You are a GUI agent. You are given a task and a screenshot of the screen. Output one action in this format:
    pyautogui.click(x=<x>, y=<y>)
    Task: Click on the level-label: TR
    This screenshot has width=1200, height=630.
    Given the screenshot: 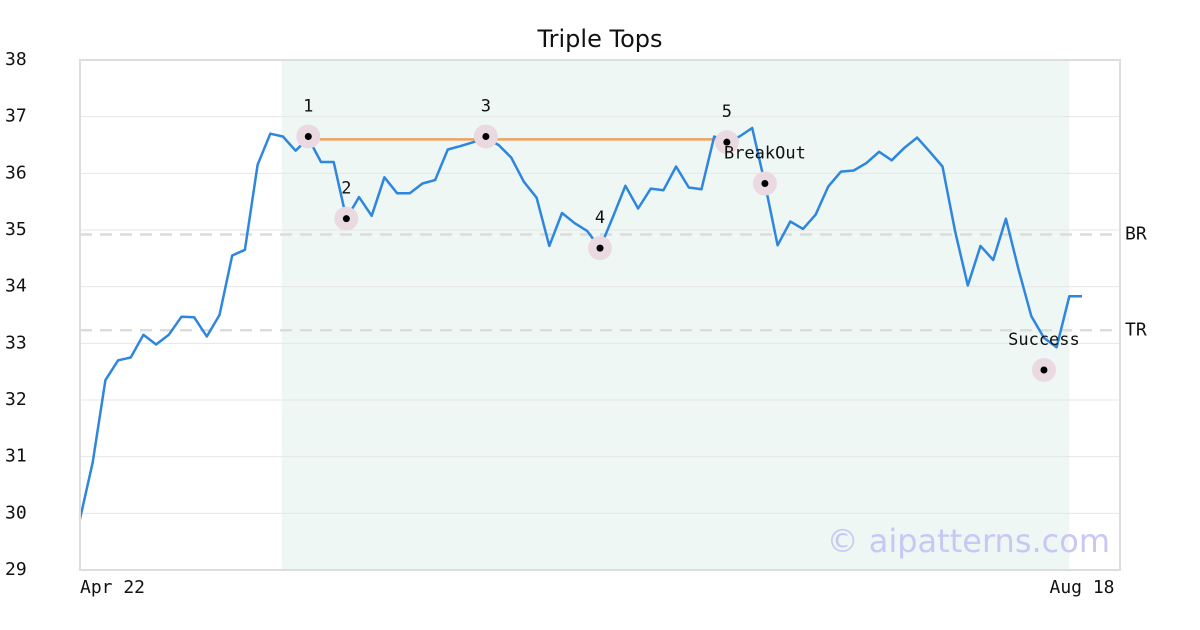 What is the action you would take?
    pyautogui.click(x=1136, y=329)
    